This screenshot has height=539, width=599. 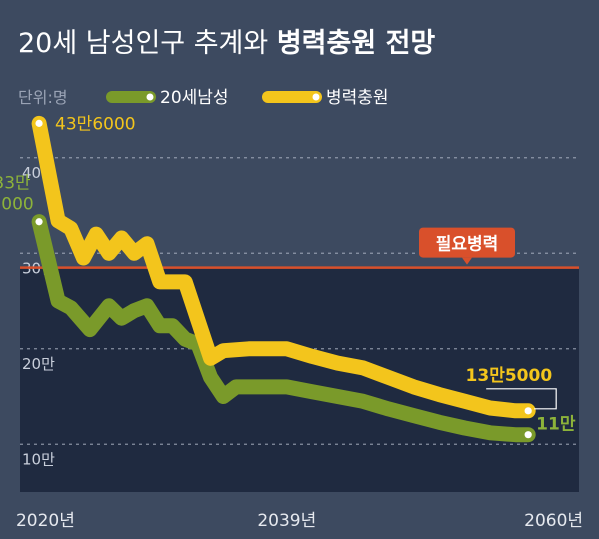 What do you see at coordinates (286, 521) in the screenshot?
I see `x-tick-label: 2039년` at bounding box center [286, 521].